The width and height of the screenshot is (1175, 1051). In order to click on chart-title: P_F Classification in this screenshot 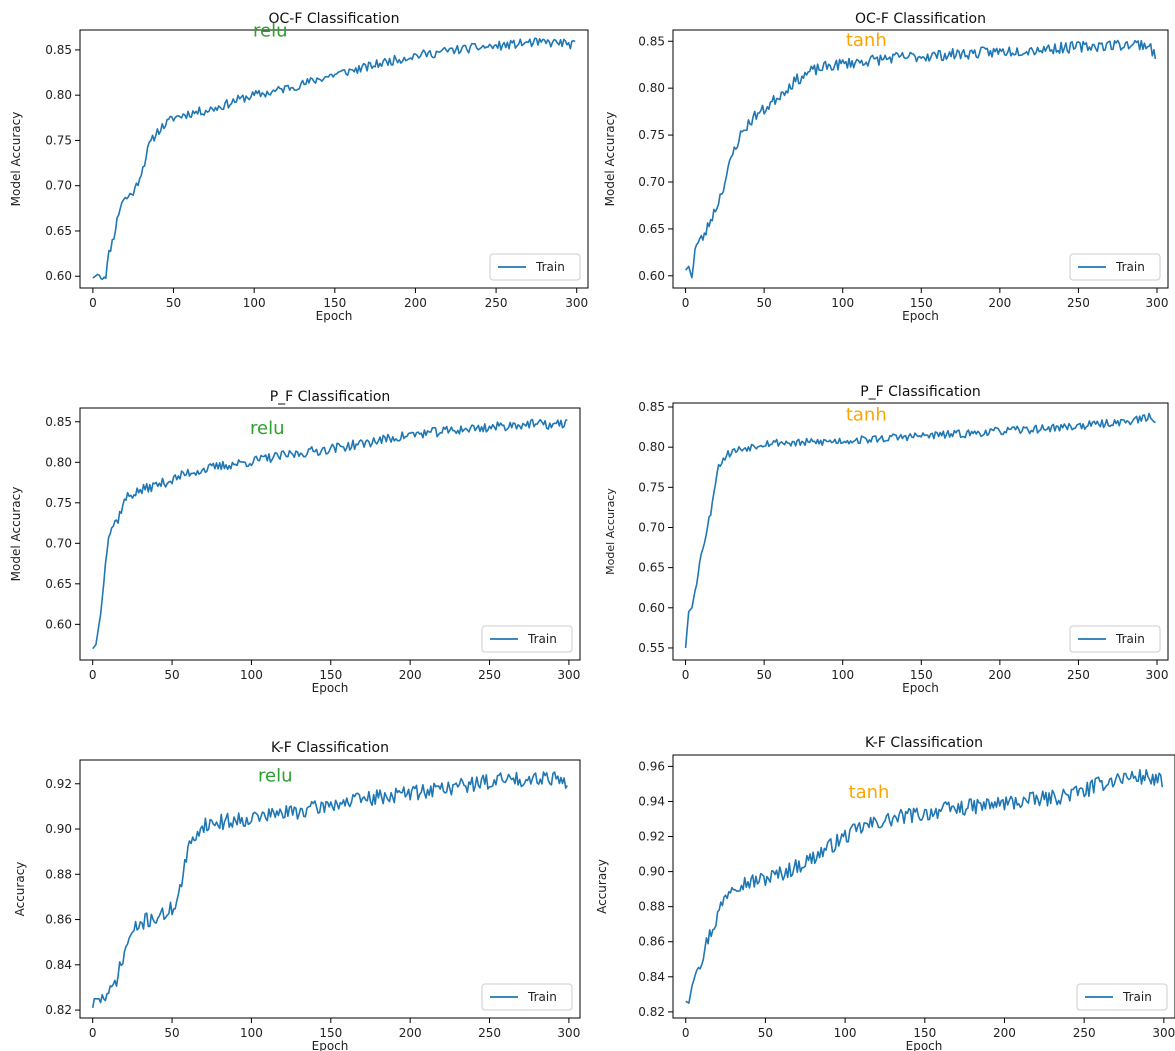, I will do `click(330, 397)`.